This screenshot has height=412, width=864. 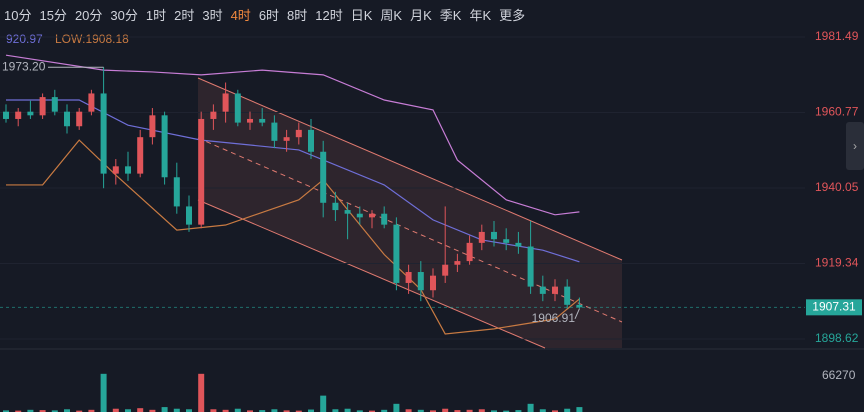 I want to click on axis-bg, so click(x=834, y=220).